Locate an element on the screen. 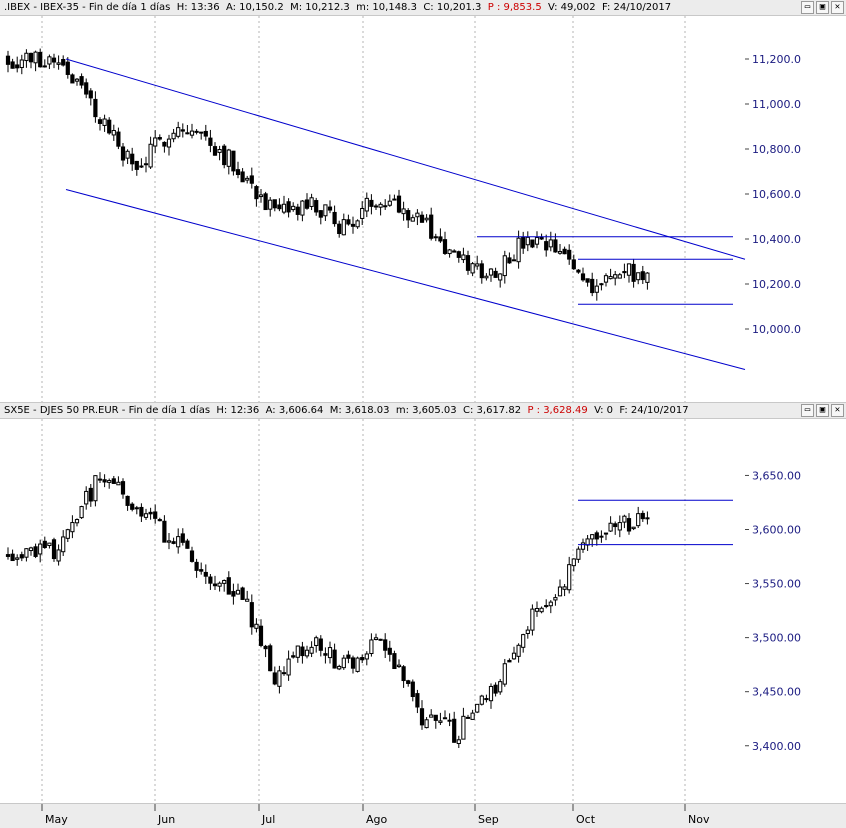  month-label: May is located at coordinates (56, 819).